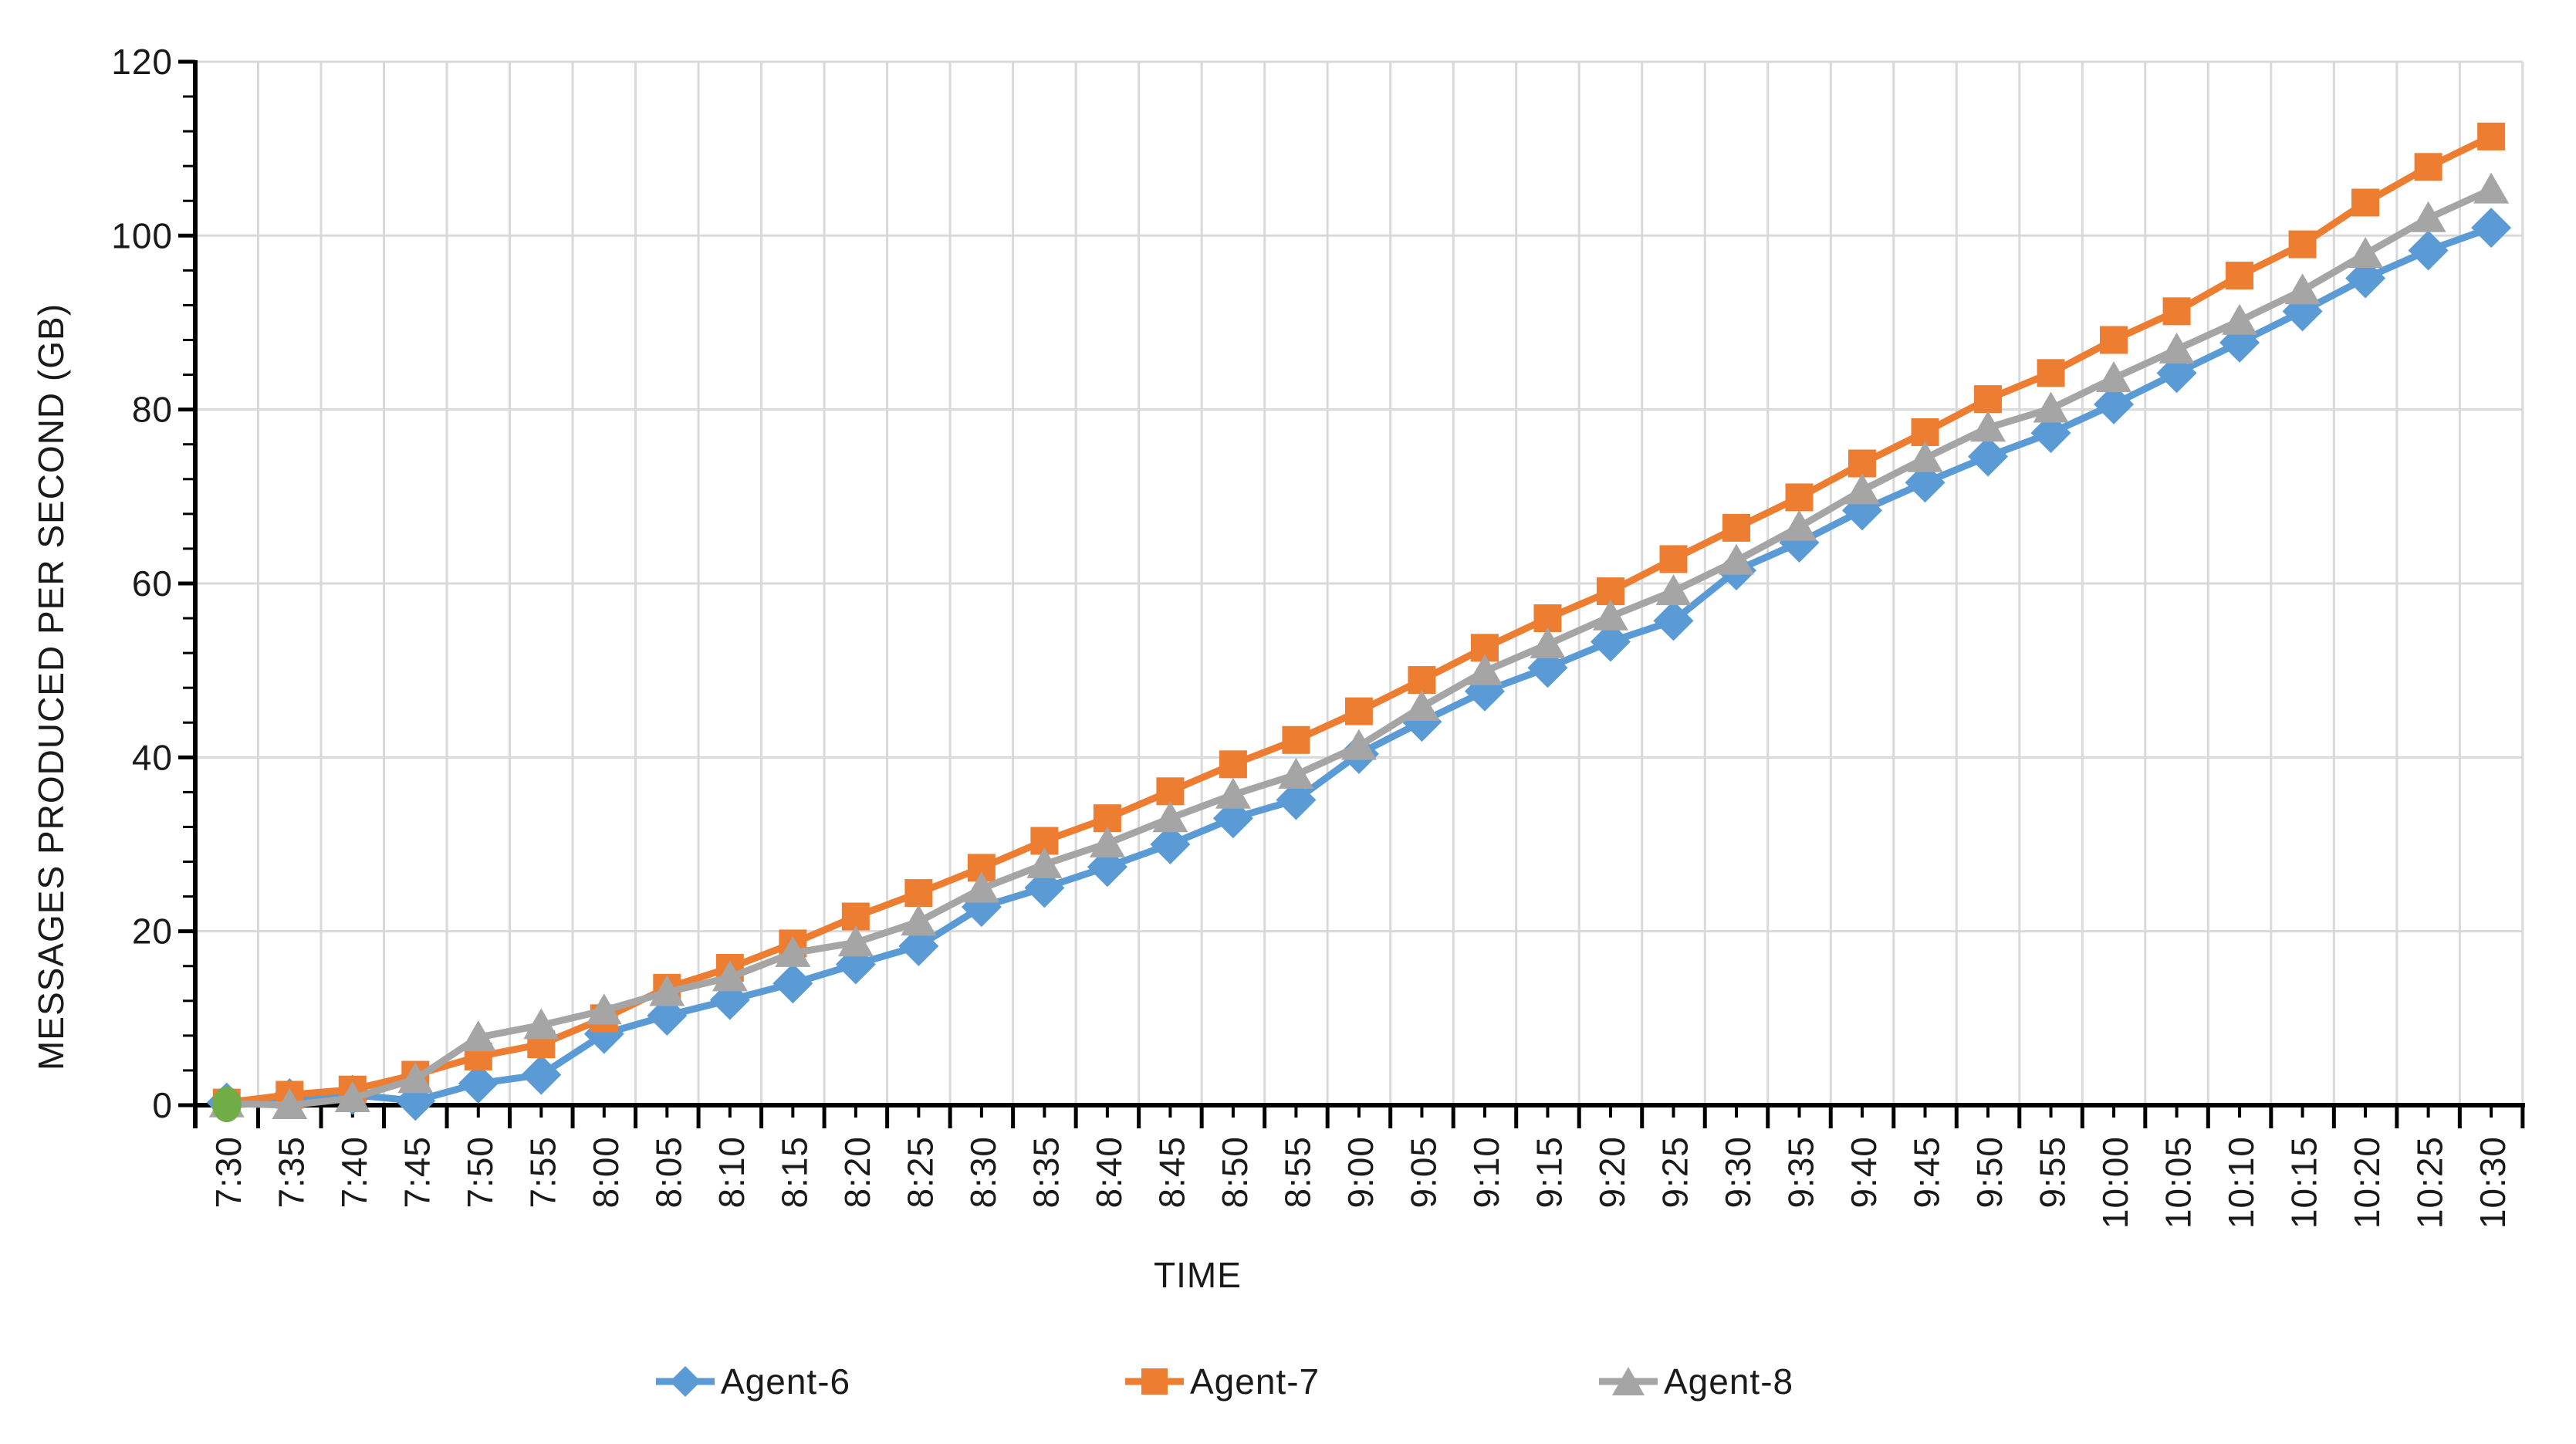  What do you see at coordinates (1729, 1381) in the screenshot?
I see `legend-label: Agent-8` at bounding box center [1729, 1381].